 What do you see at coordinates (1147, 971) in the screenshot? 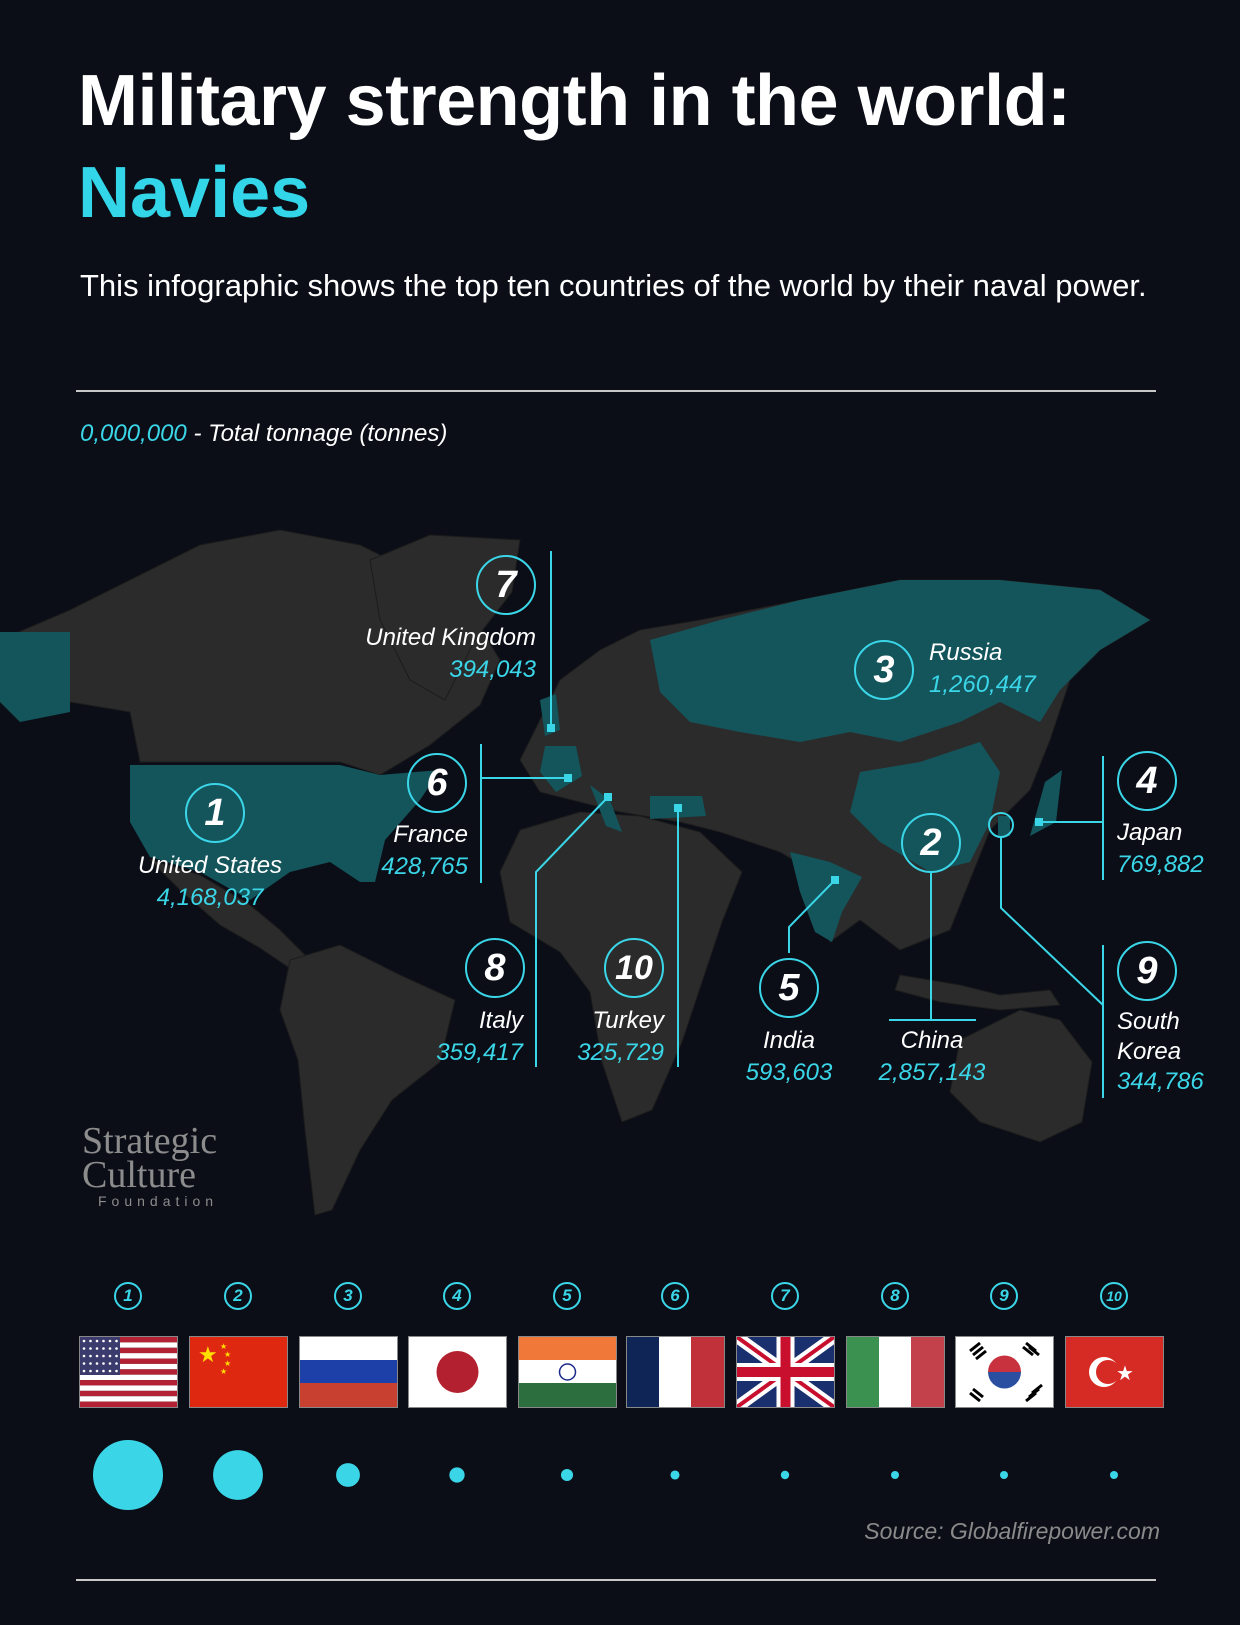
I see `rank-badge-south-korea: 9` at bounding box center [1147, 971].